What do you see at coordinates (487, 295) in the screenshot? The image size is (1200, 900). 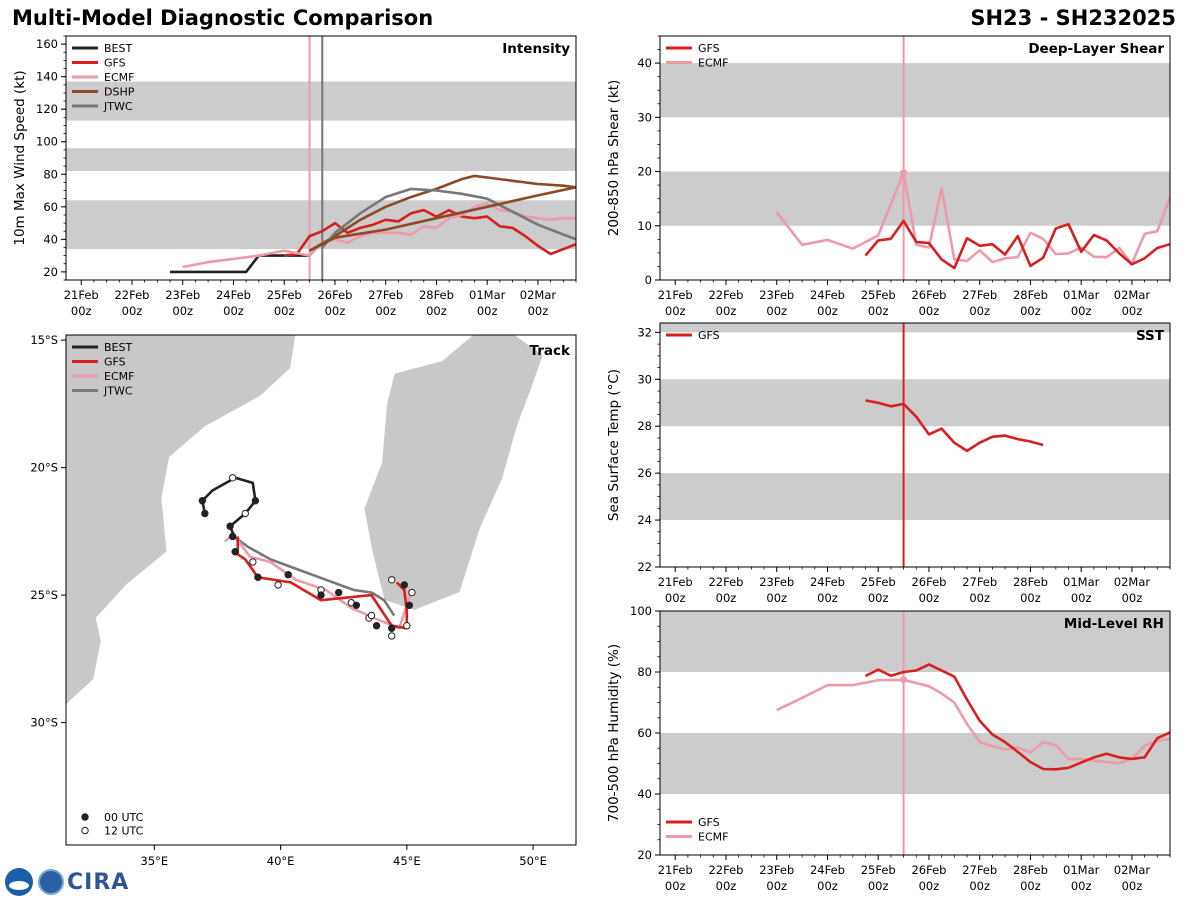 I see `intensity-x-tick-date: 01Mar` at bounding box center [487, 295].